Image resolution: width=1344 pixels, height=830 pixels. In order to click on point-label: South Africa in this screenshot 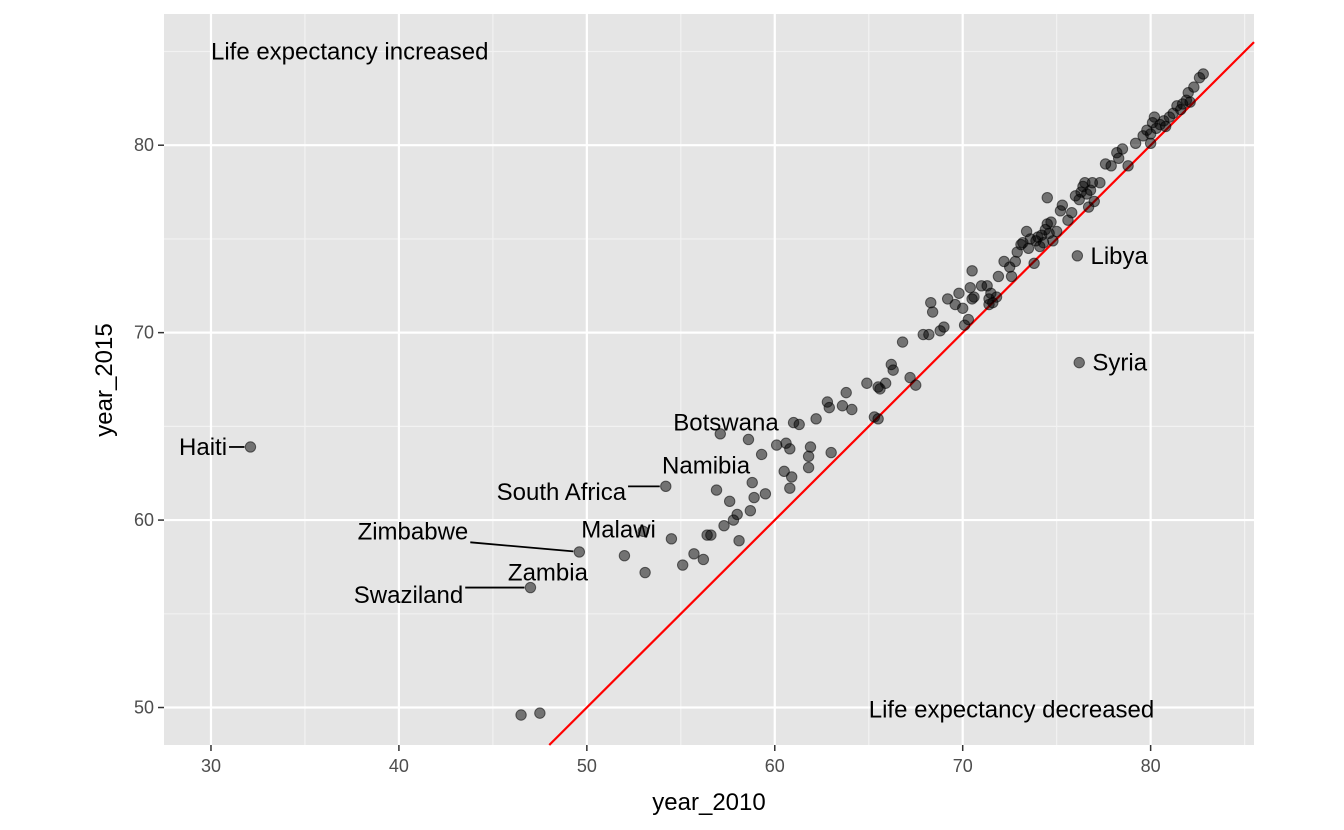, I will do `click(562, 492)`.